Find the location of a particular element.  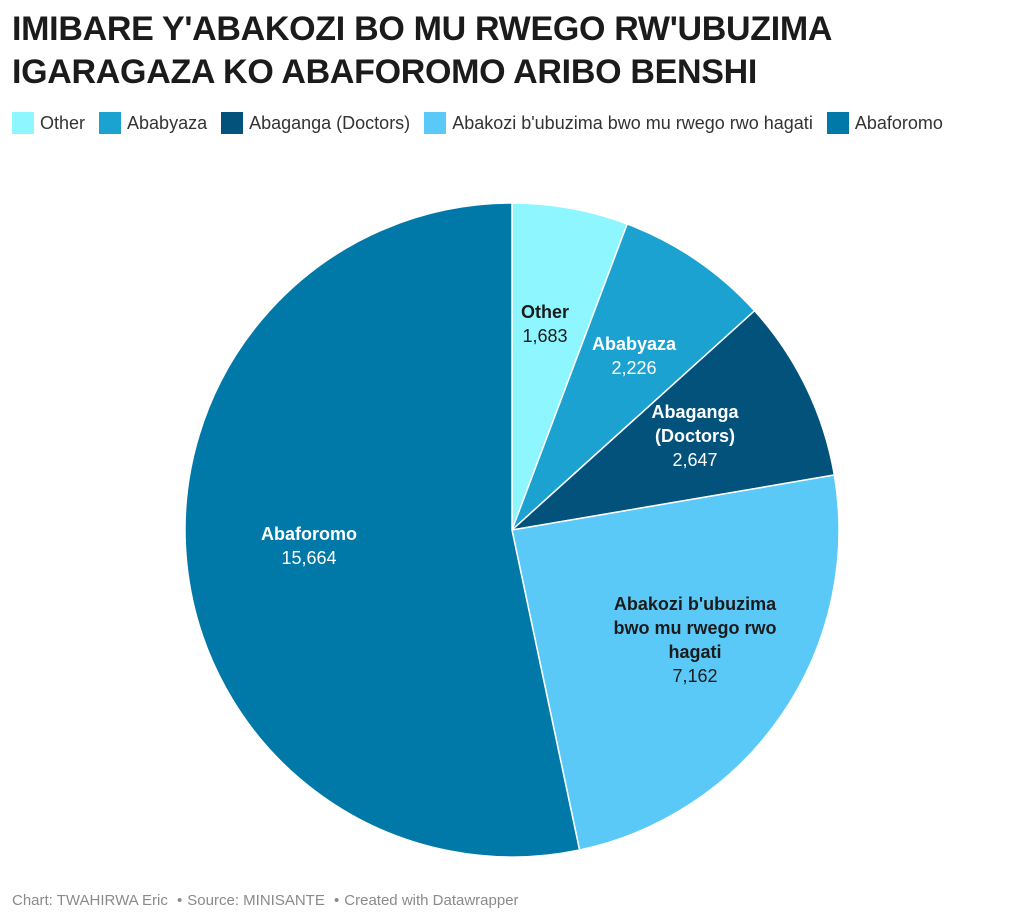

legend-item-other: Other is located at coordinates (48, 123).